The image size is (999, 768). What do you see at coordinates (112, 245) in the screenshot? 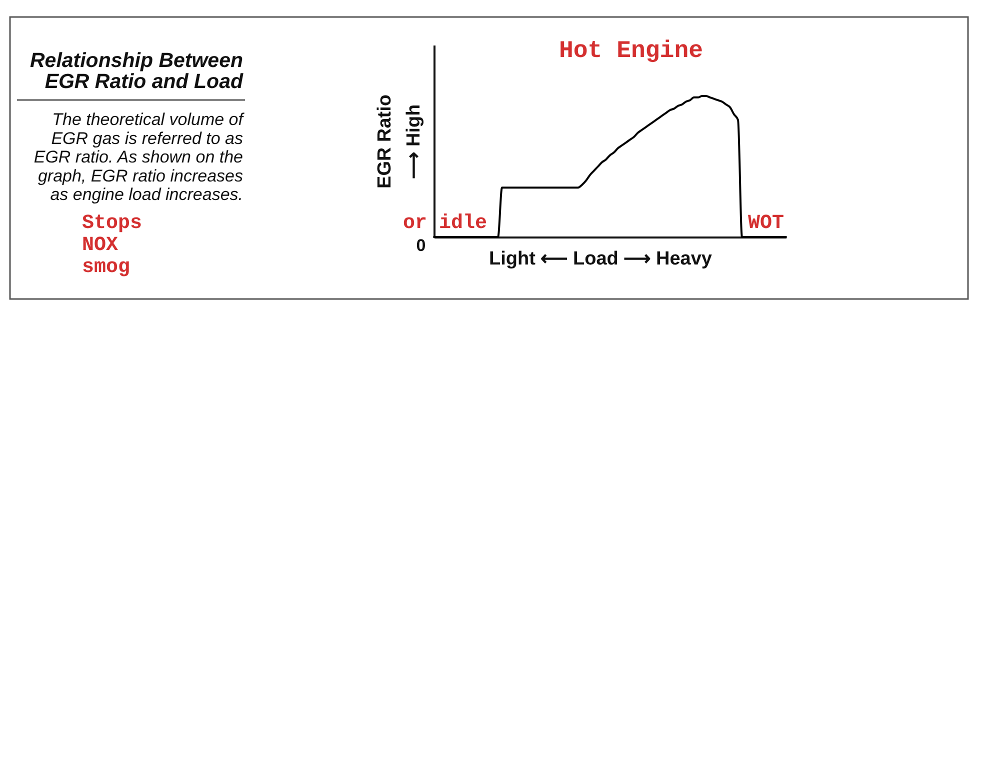
I see `text: Stops NOX smog` at bounding box center [112, 245].